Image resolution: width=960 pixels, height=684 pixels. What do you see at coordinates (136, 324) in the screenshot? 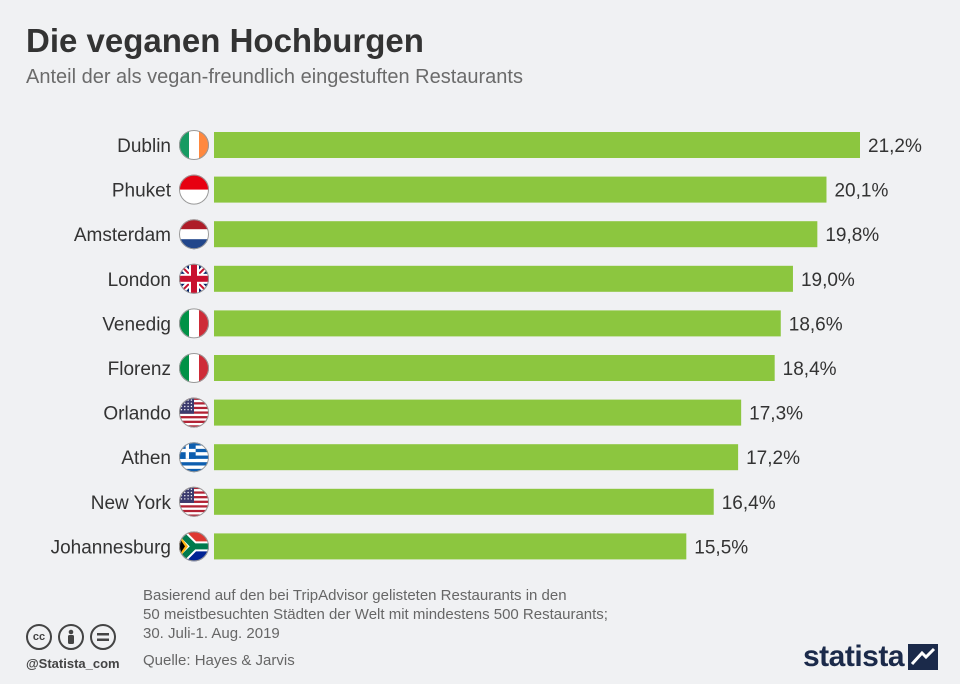
I see `category-label: Venedig` at bounding box center [136, 324].